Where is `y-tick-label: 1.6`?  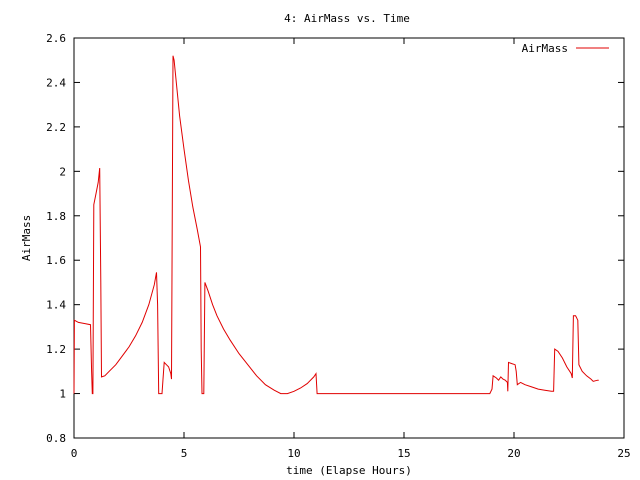
y-tick-label: 1.6 is located at coordinates (56, 260).